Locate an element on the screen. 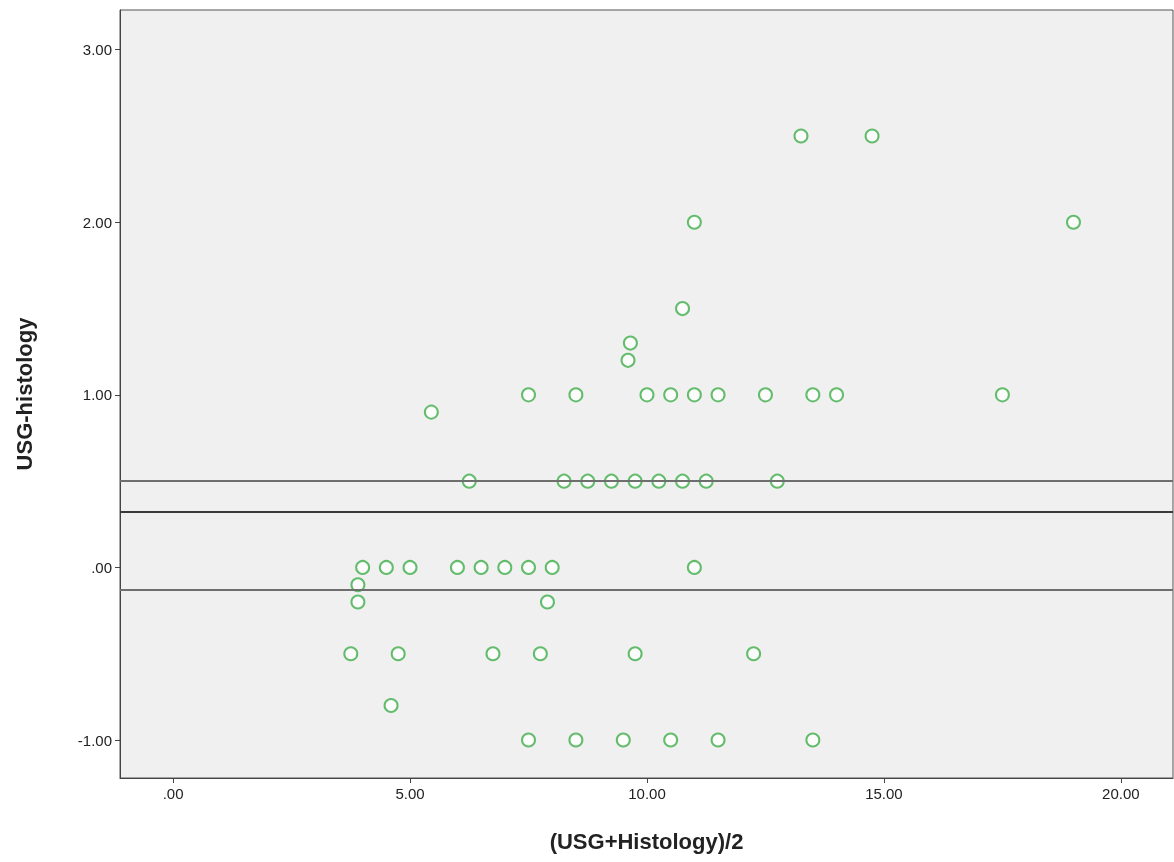  y-tick-label: 3.00 is located at coordinates (97, 50).